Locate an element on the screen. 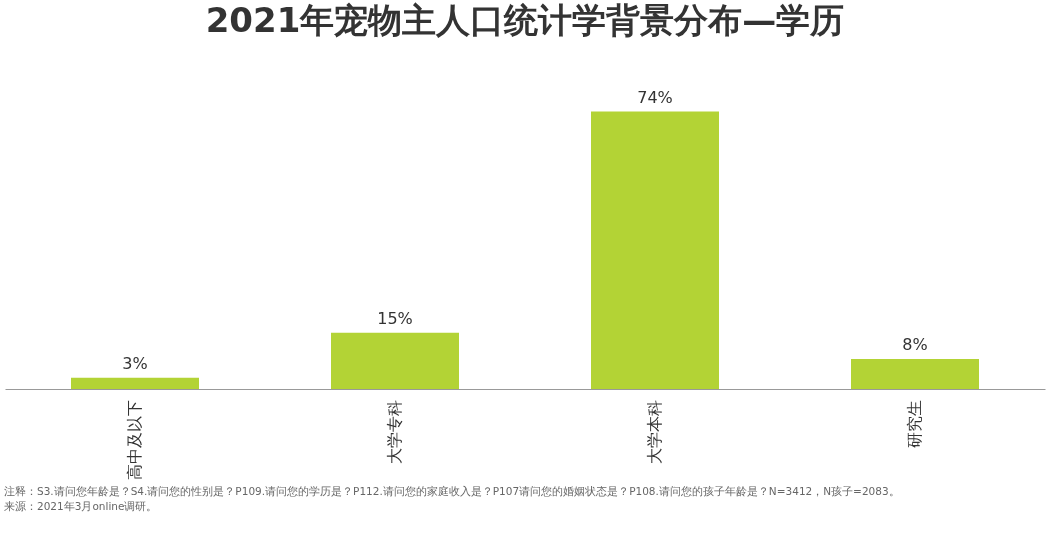  data-label: 3% is located at coordinates (135, 363).